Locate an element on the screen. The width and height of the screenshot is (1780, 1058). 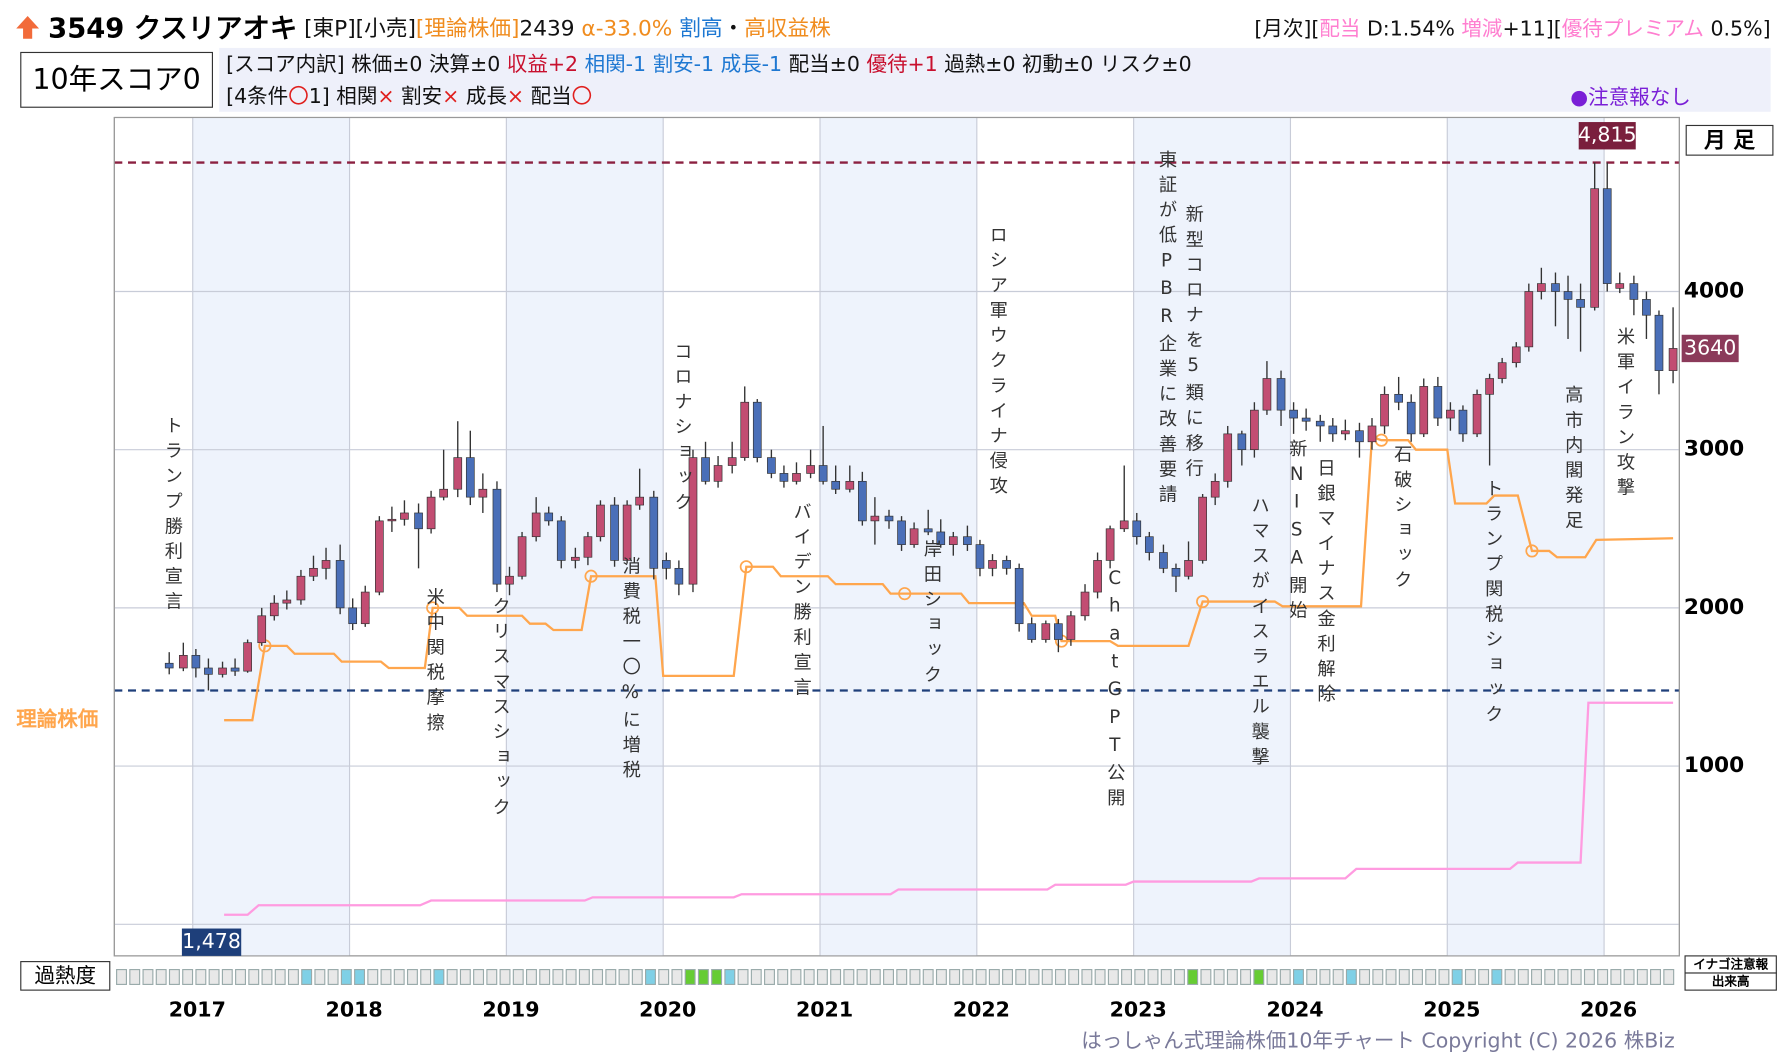
header-segment: D:1.54% is located at coordinates (1410, 29).